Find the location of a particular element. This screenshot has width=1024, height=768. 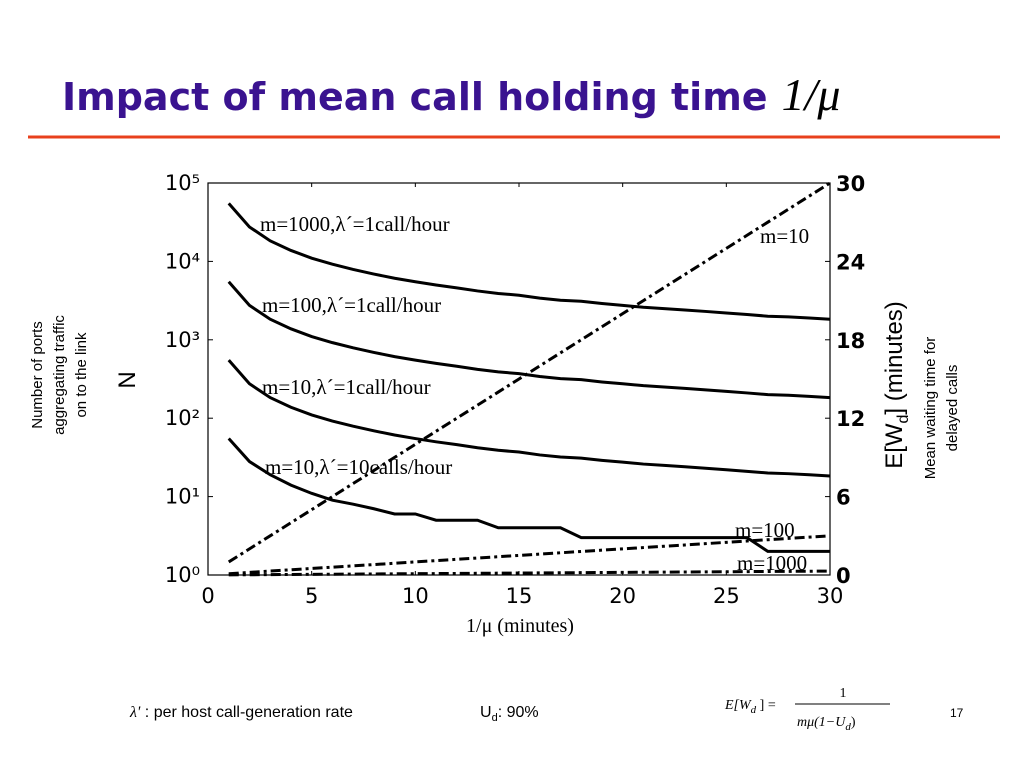

series-label: m=100,λ´=1call/hour is located at coordinates (351, 305).